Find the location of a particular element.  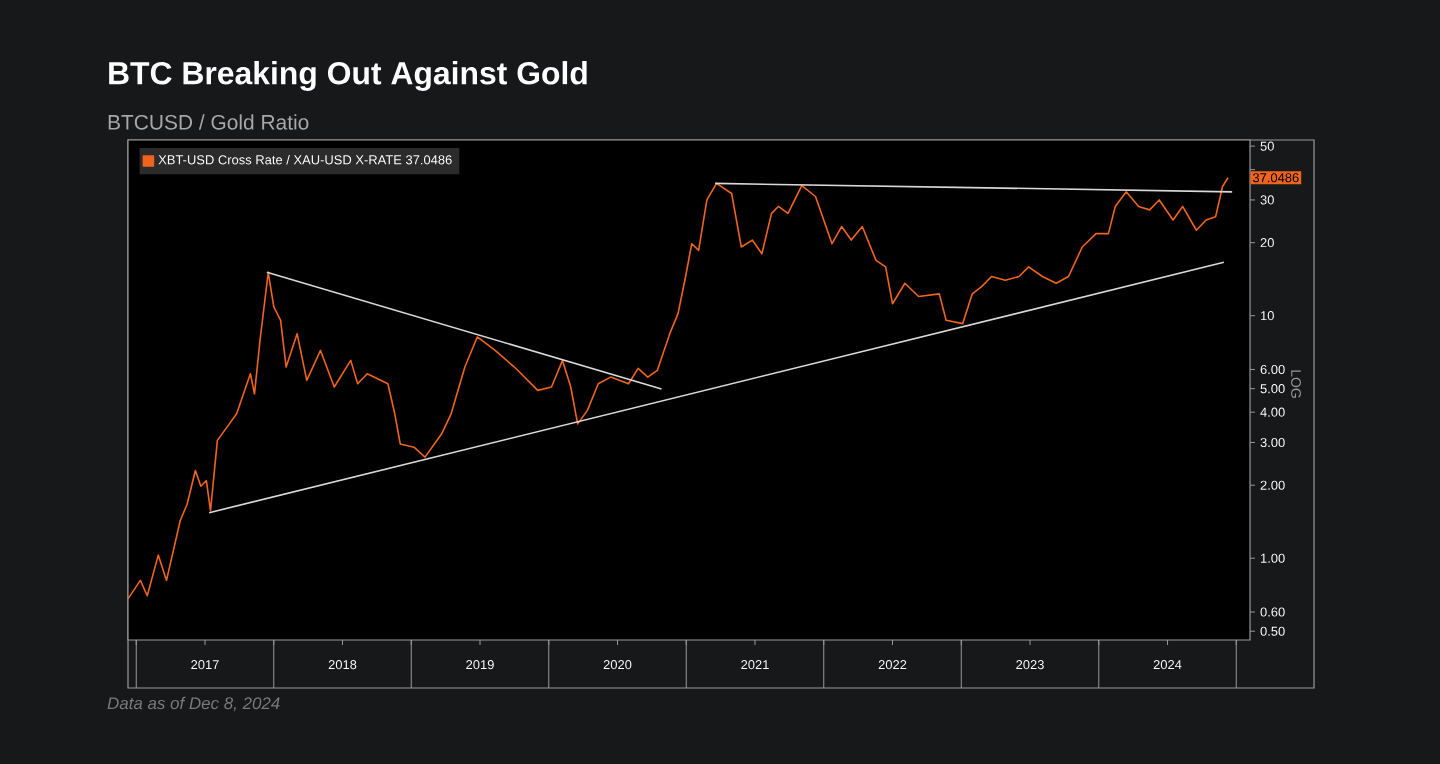

chart-title: BTC Breaking Out Against Gold is located at coordinates (348, 76).